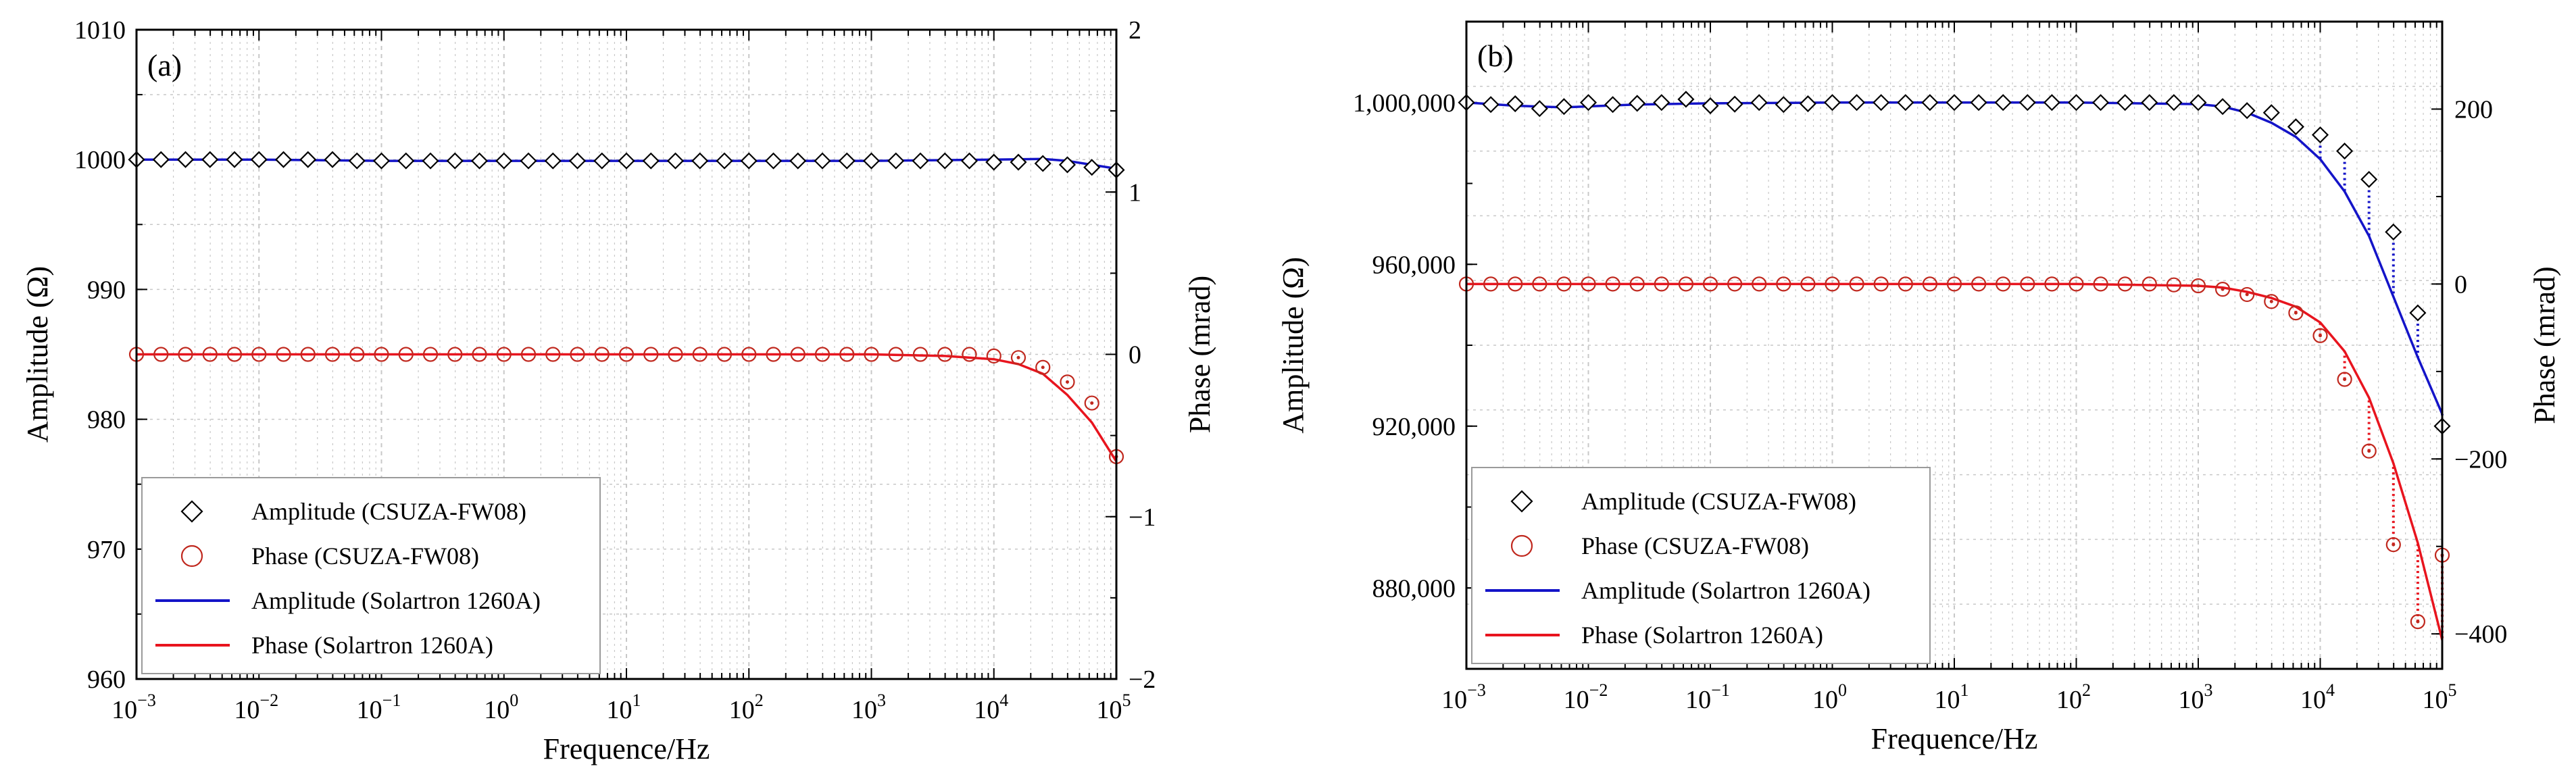 This screenshot has width=2576, height=781. I want to click on y-tick-label: 1000, so click(100, 160).